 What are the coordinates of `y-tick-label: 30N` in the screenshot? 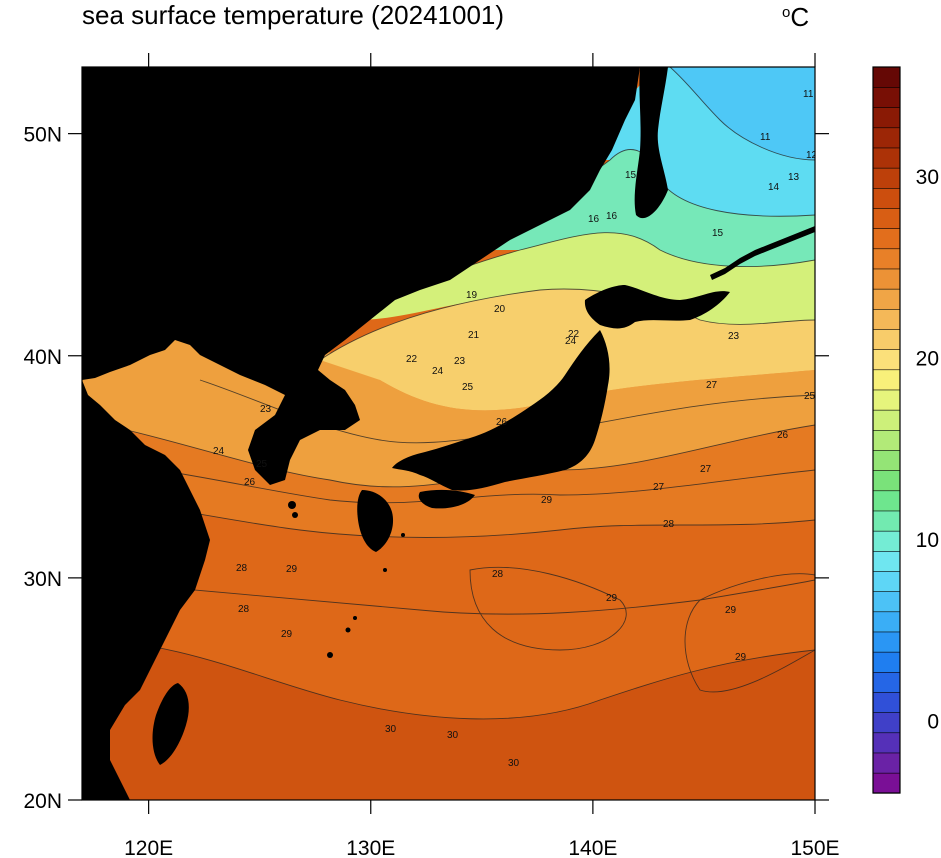 It's located at (42, 579).